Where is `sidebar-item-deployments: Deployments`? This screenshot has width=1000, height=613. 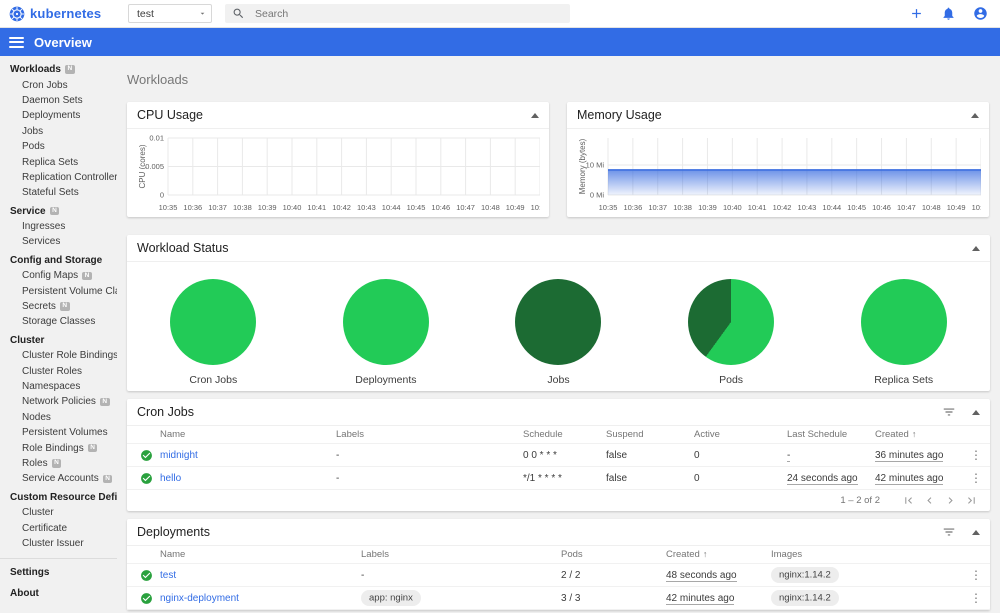
sidebar-item-deployments: Deployments is located at coordinates (51, 116).